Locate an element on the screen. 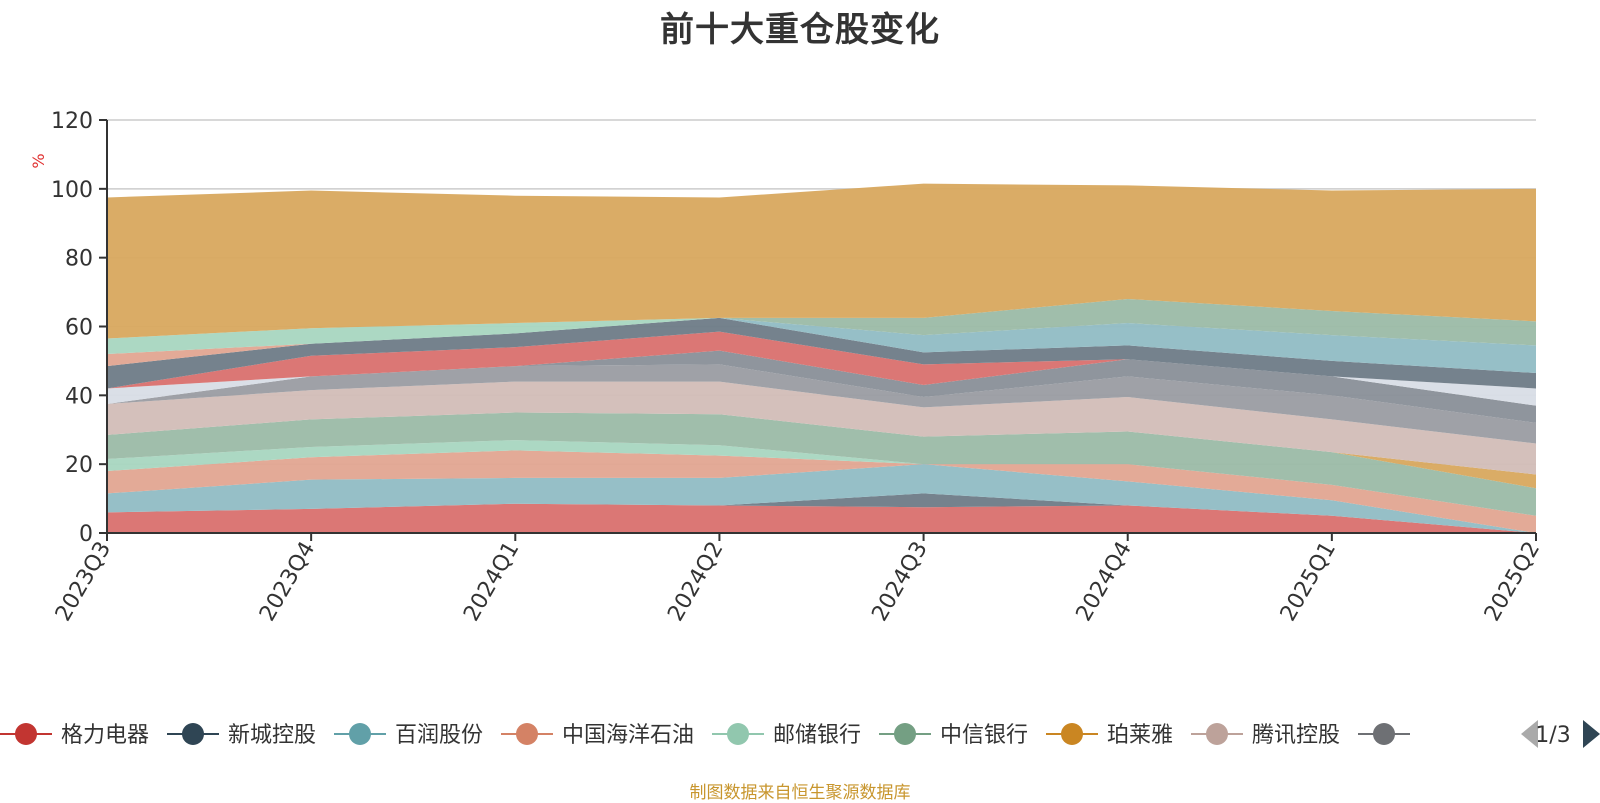 This screenshot has width=1600, height=803. x-tick-label: 2024Q2 is located at coordinates (695, 582).